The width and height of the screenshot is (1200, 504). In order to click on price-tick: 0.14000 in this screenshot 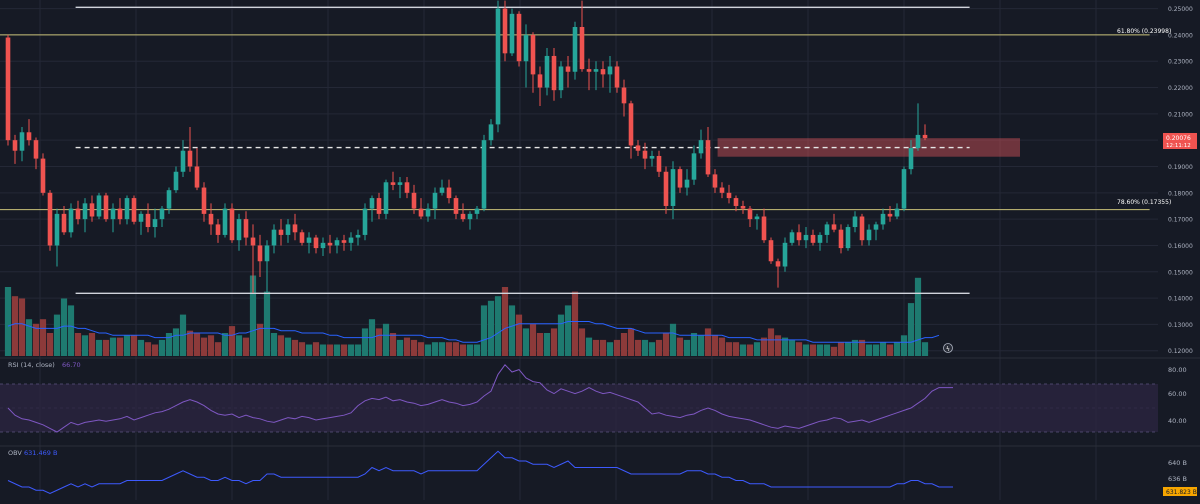, I will do `click(1180, 299)`.